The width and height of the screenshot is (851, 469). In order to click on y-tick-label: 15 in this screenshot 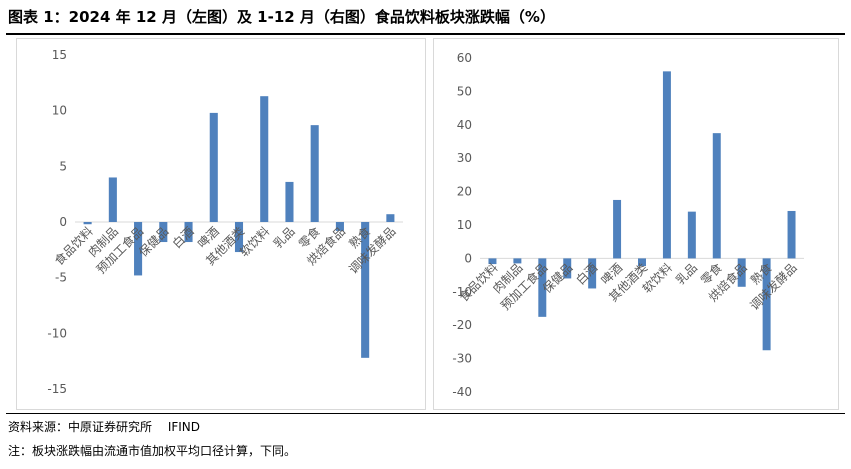, I will do `click(59, 55)`.